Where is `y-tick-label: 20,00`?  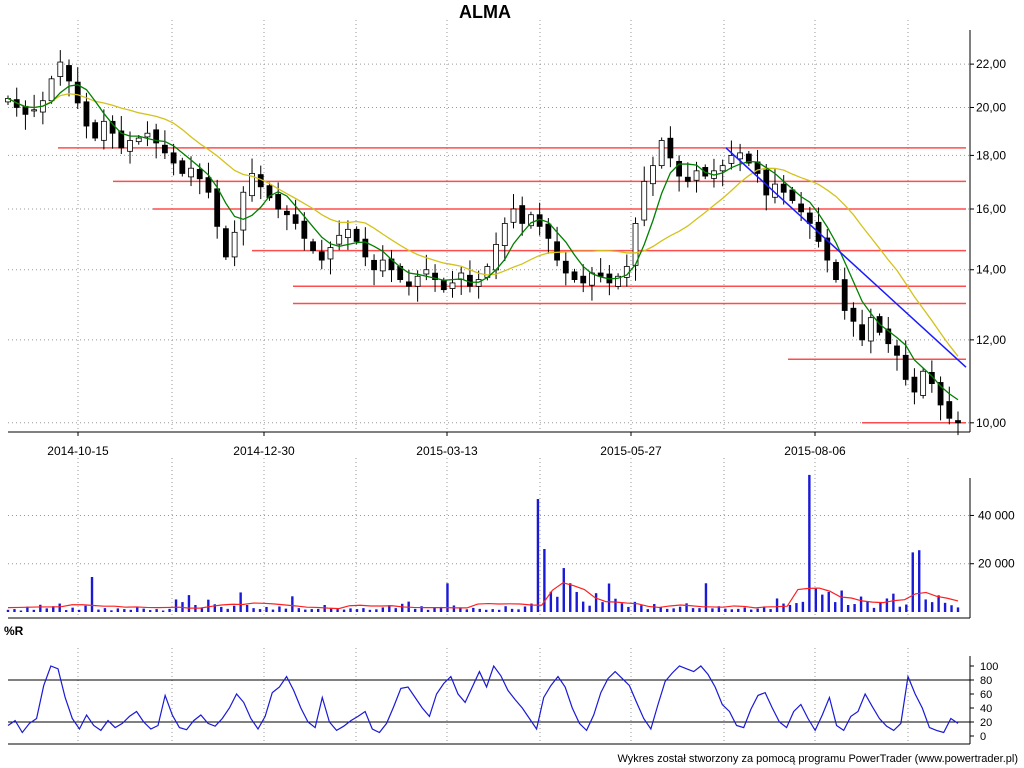
y-tick-label: 20,00 is located at coordinates (991, 107).